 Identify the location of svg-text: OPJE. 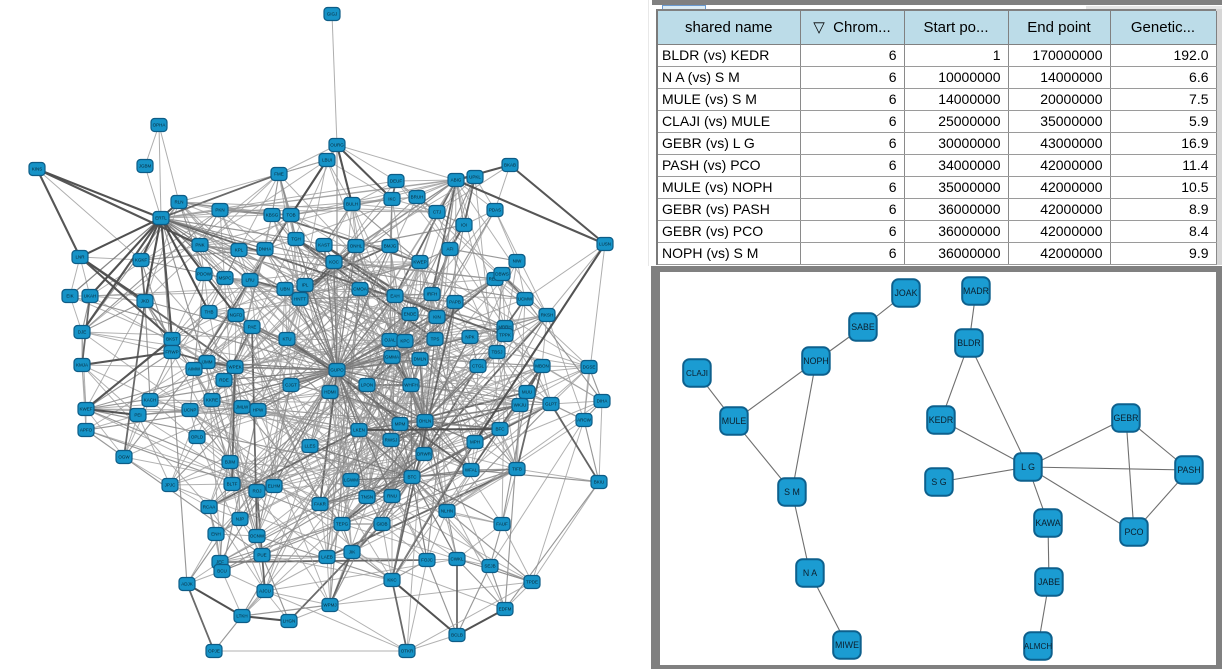
(214, 651).